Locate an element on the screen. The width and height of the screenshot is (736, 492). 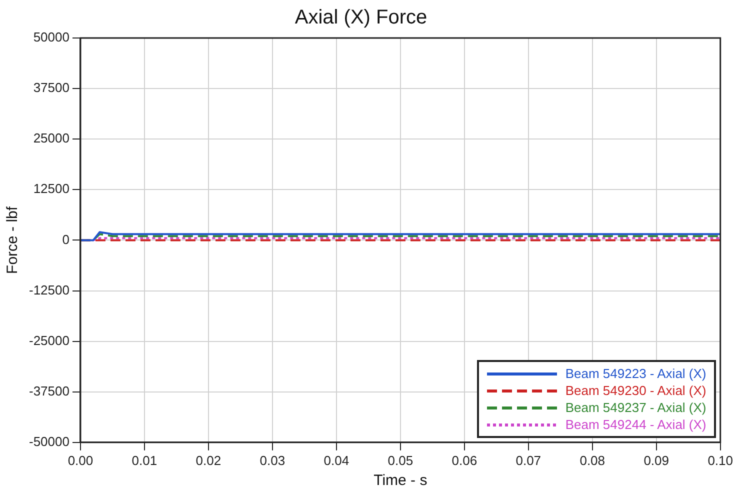
x-tick-label: 0.01 is located at coordinates (145, 460).